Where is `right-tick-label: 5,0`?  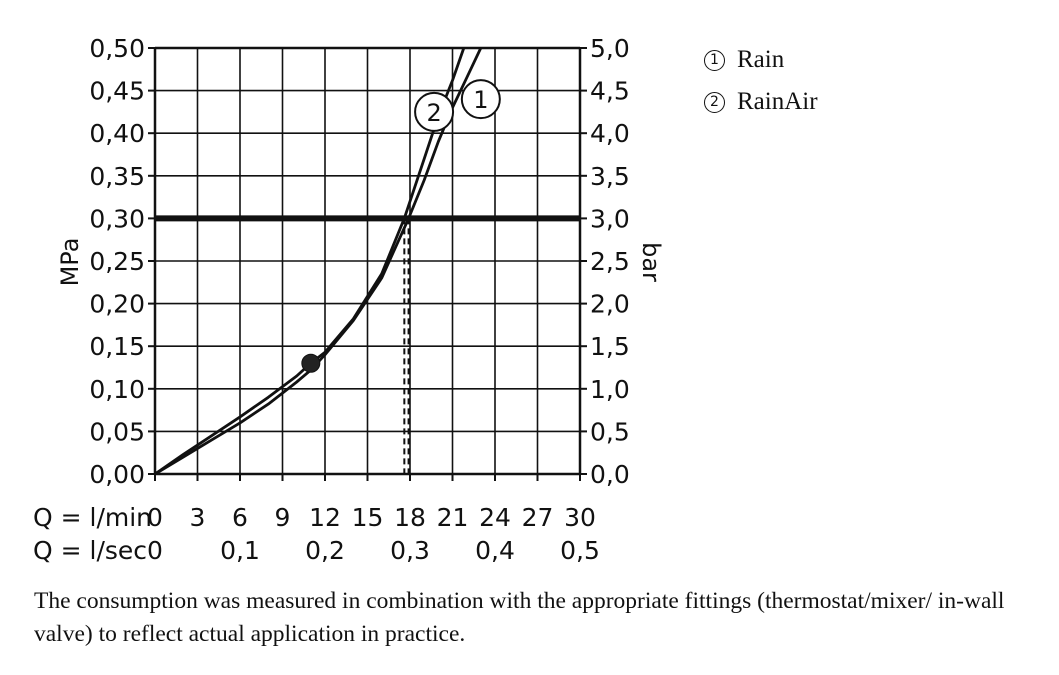 right-tick-label: 5,0 is located at coordinates (610, 48).